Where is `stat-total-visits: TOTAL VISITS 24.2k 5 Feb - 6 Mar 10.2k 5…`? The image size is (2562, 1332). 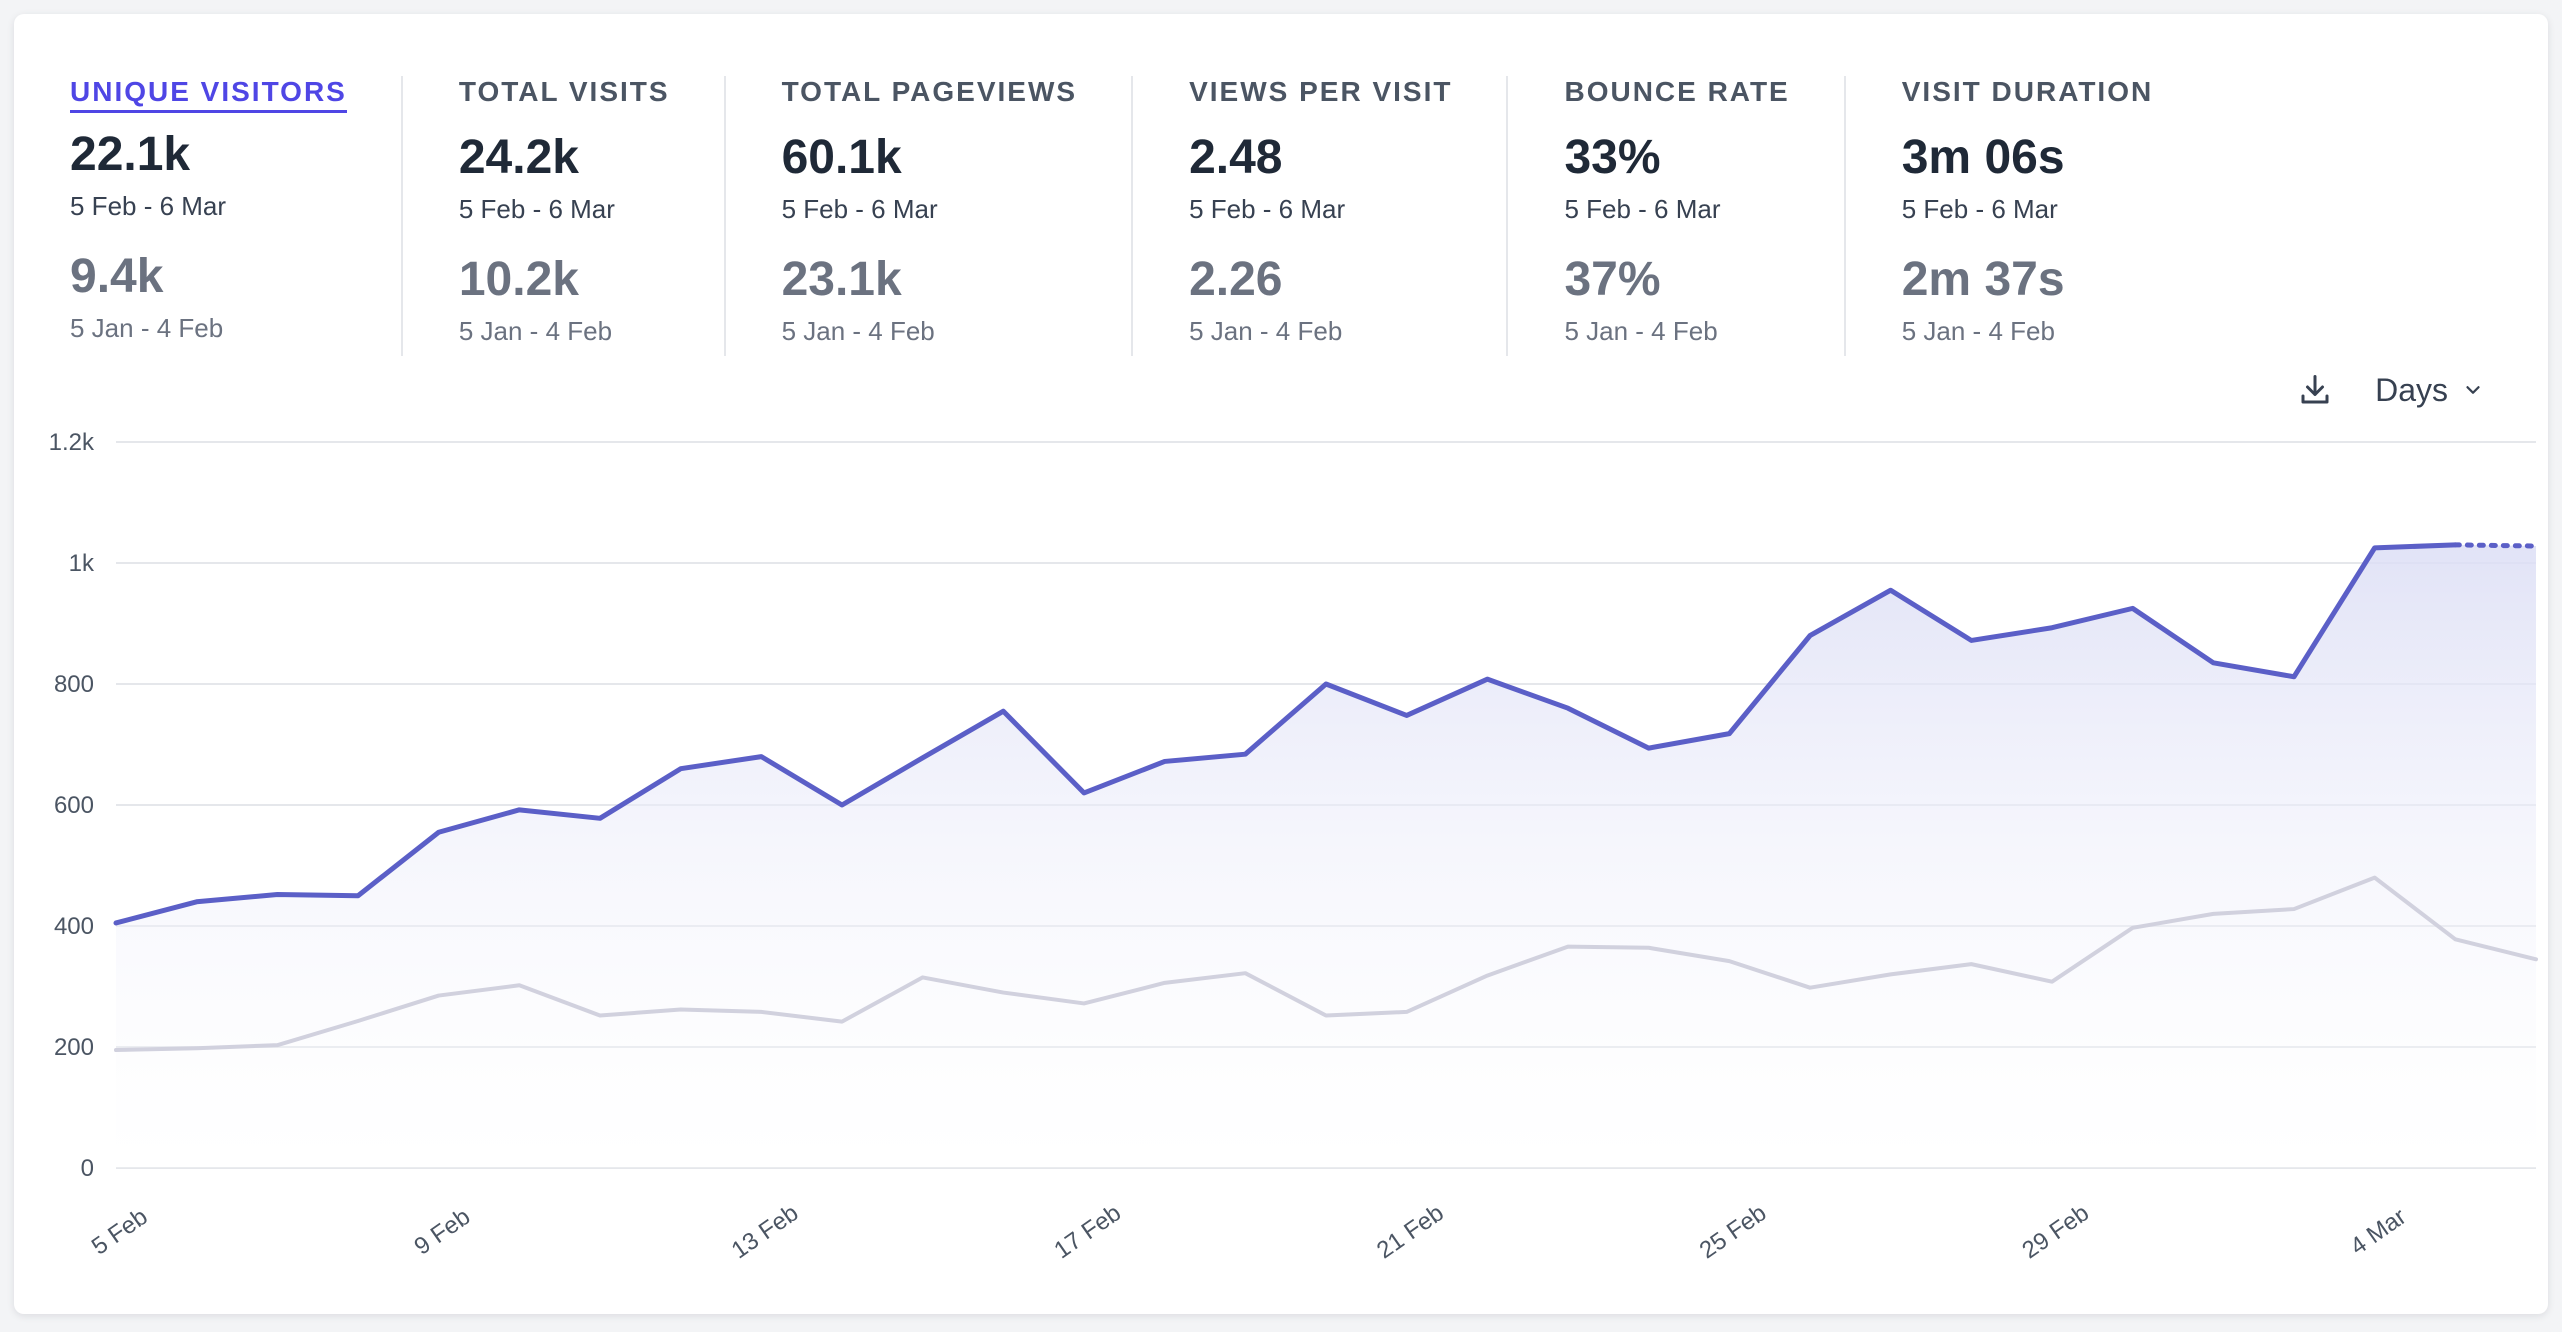 stat-total-visits: TOTAL VISITS 24.2k 5 Feb - 6 Mar 10.2k 5… is located at coordinates (592, 208).